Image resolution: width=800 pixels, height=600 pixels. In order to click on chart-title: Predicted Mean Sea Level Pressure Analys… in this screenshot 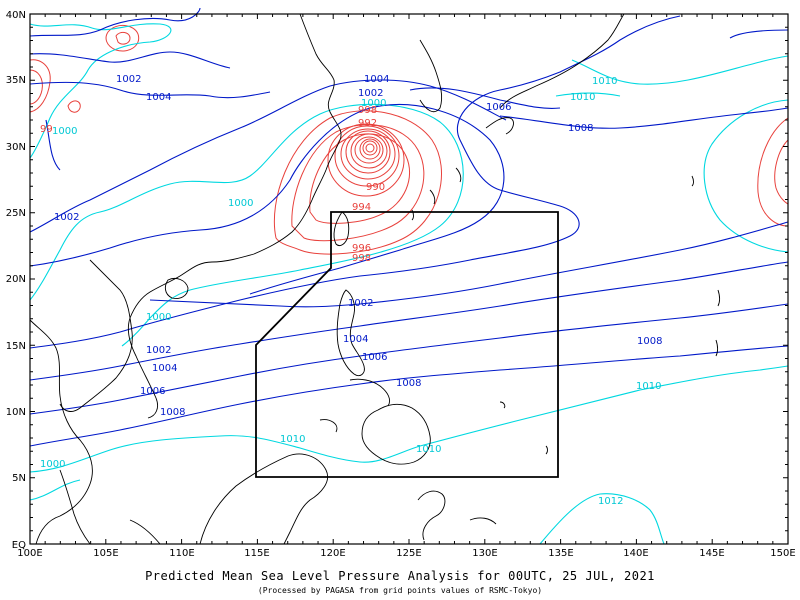, I will do `click(400, 576)`.